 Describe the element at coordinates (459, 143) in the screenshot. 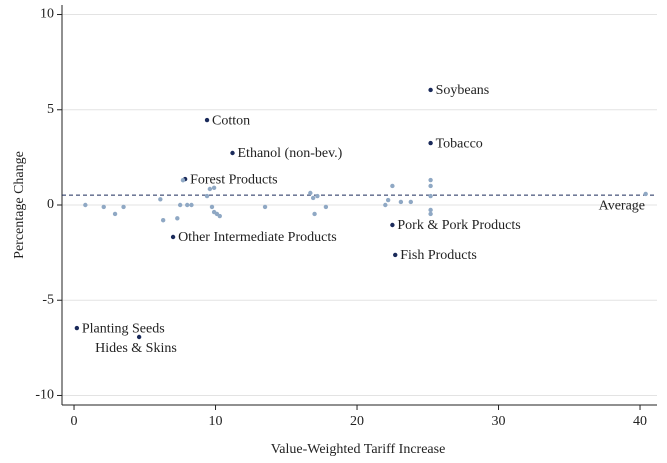

I see `point-label: Tobacco` at that location.